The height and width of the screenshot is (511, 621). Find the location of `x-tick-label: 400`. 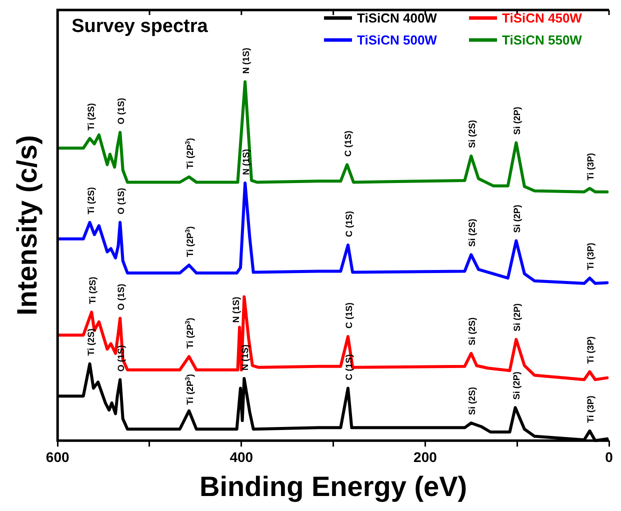

x-tick-label: 400 is located at coordinates (242, 456).